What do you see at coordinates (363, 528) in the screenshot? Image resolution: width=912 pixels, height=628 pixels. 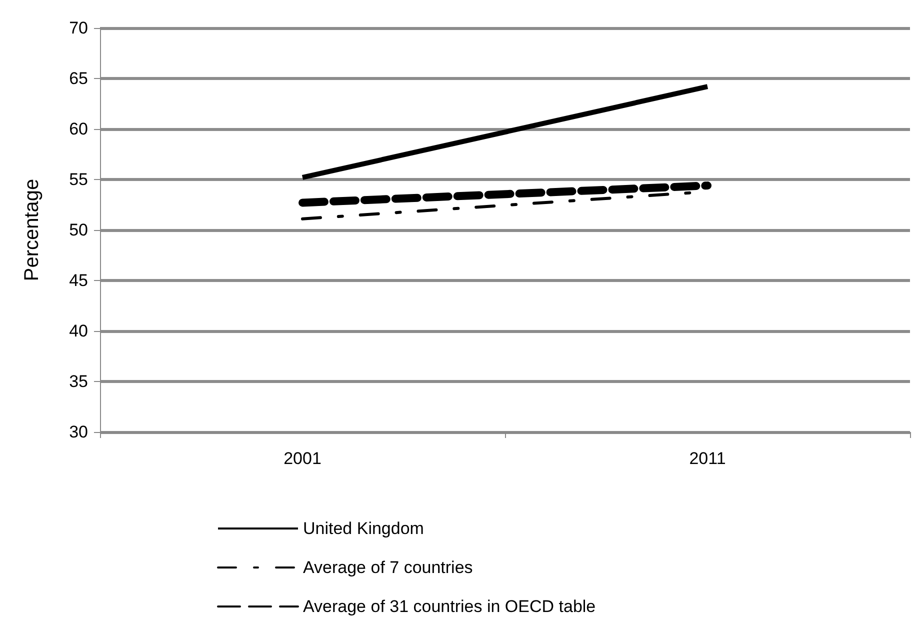 I see `legend-label: United Kingdom` at bounding box center [363, 528].